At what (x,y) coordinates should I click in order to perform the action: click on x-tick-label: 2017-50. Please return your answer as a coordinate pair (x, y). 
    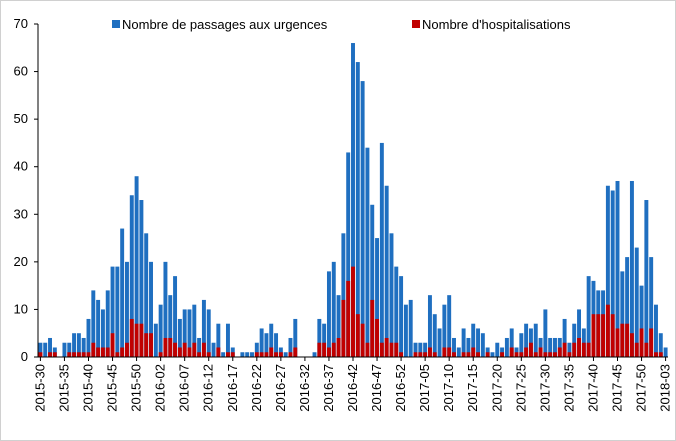
    Looking at the image, I should click on (641, 388).